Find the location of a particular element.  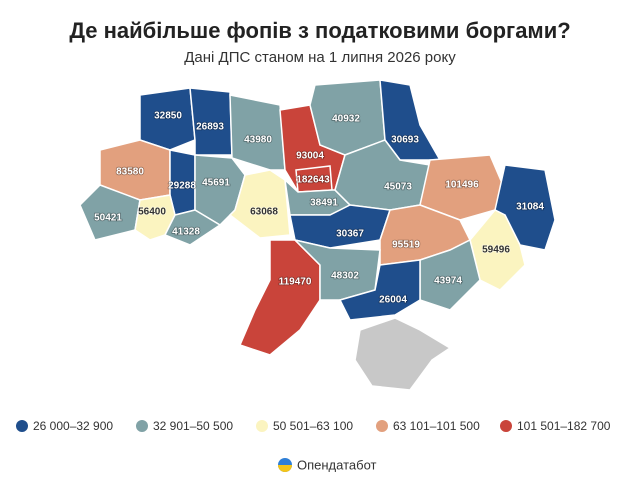

region-label: 26004 is located at coordinates (393, 300).